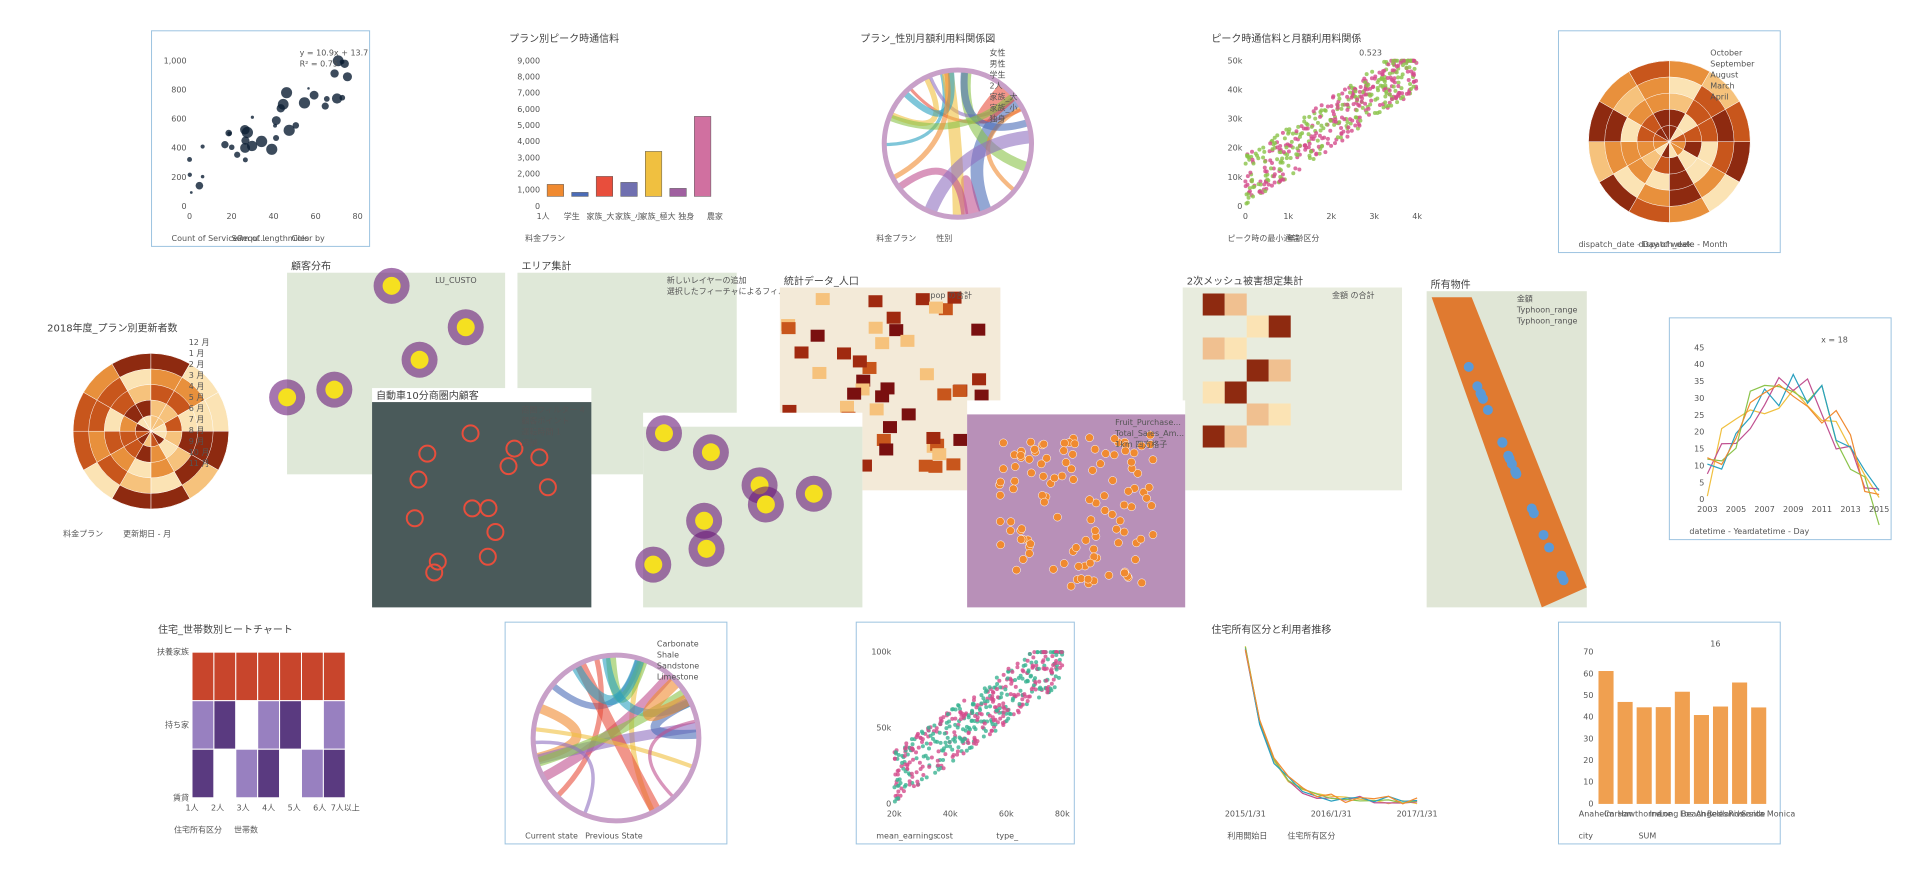 The height and width of the screenshot is (870, 1920). What do you see at coordinates (965, 733) in the screenshot?
I see `panel-frame` at bounding box center [965, 733].